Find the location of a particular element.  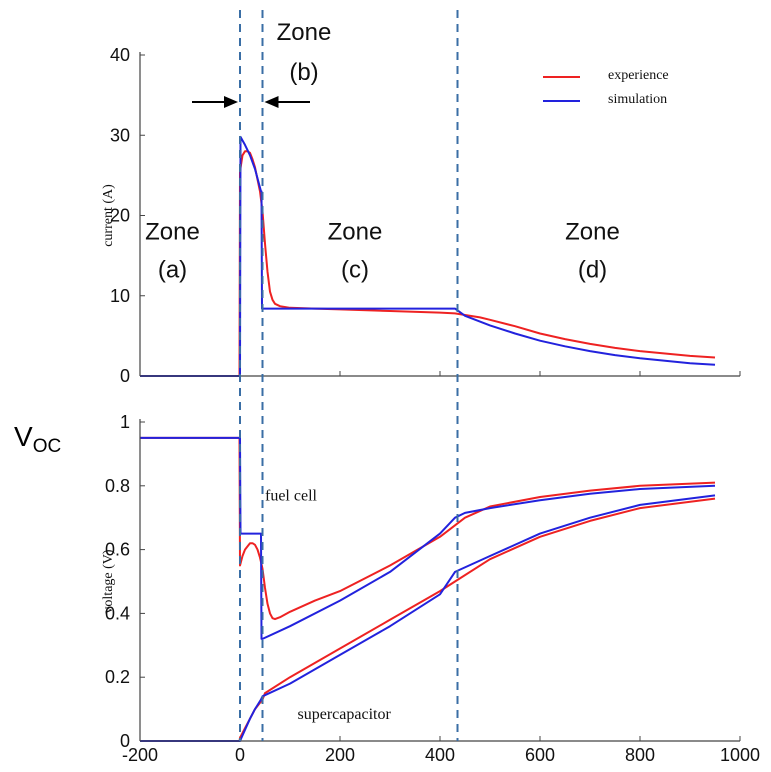

voc-annotation: VOC is located at coordinates (37, 439).